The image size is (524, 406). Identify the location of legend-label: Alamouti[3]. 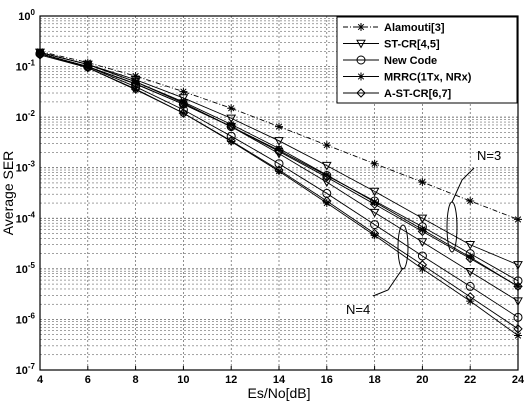
(414, 28).